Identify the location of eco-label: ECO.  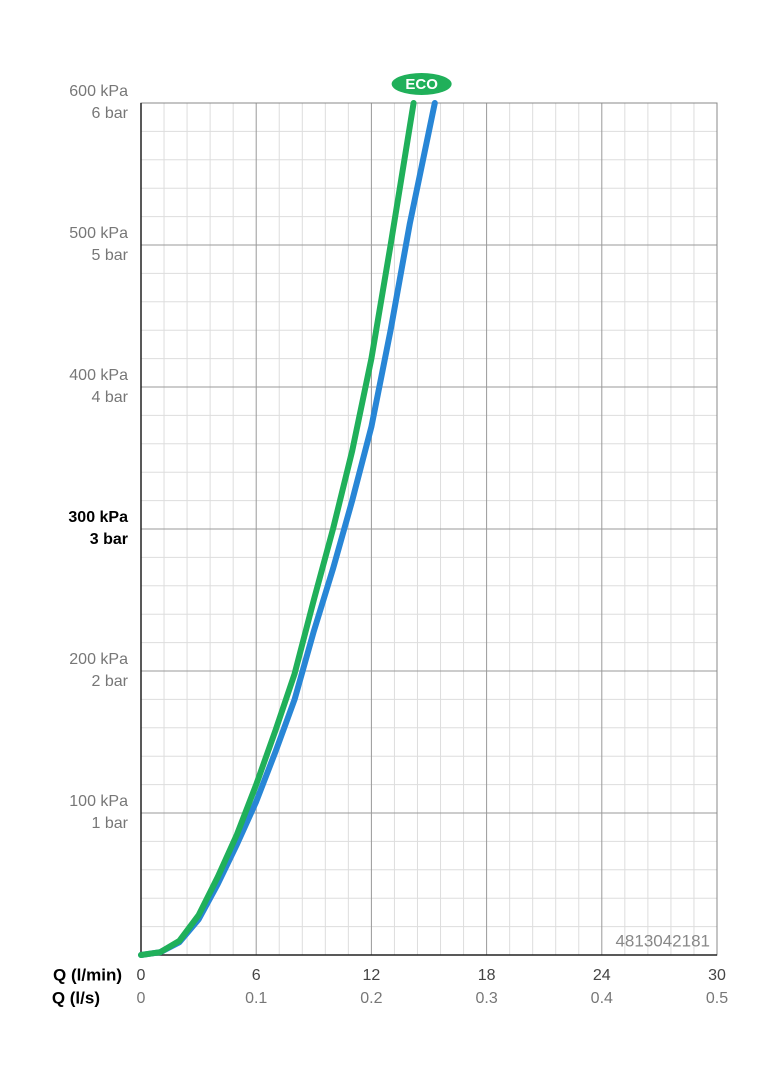
(421, 84).